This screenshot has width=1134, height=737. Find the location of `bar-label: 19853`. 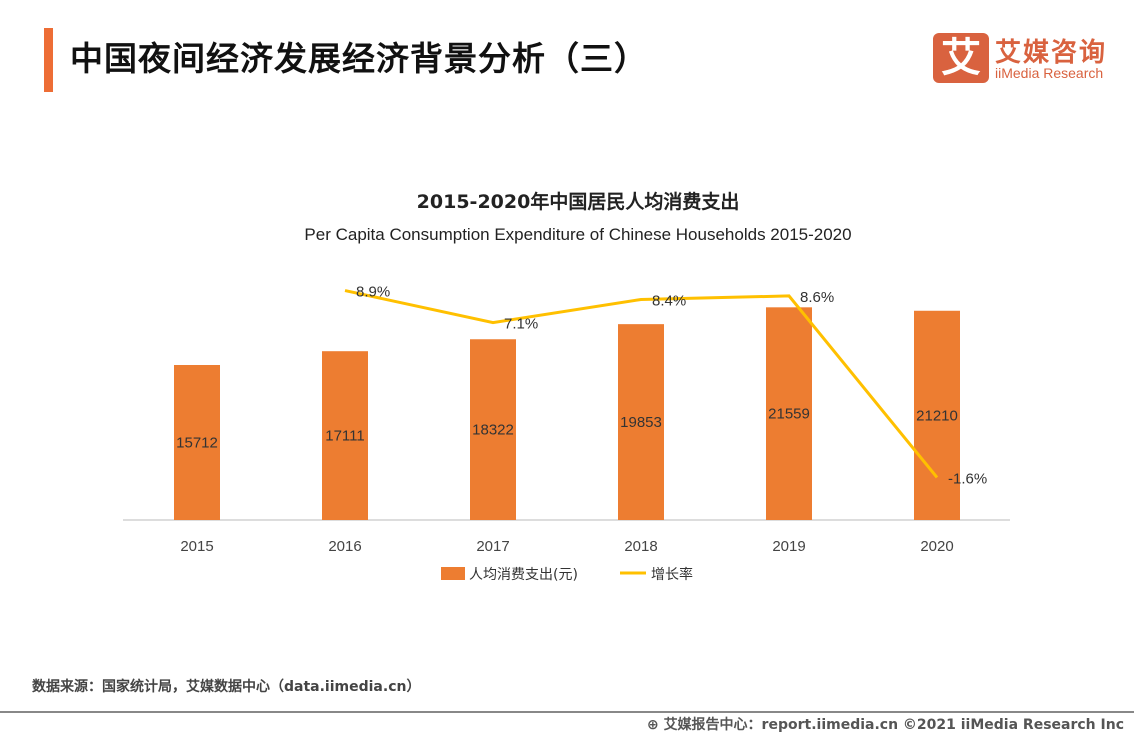

bar-label: 19853 is located at coordinates (641, 422).